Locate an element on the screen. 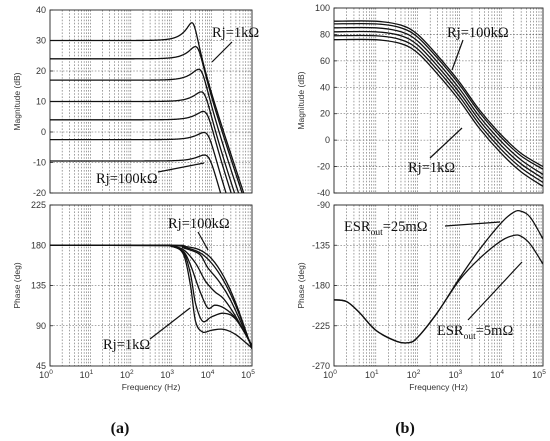 Image resolution: width=550 pixels, height=441 pixels. arrow-rj-1k-b-mag is located at coordinates (446, 143).